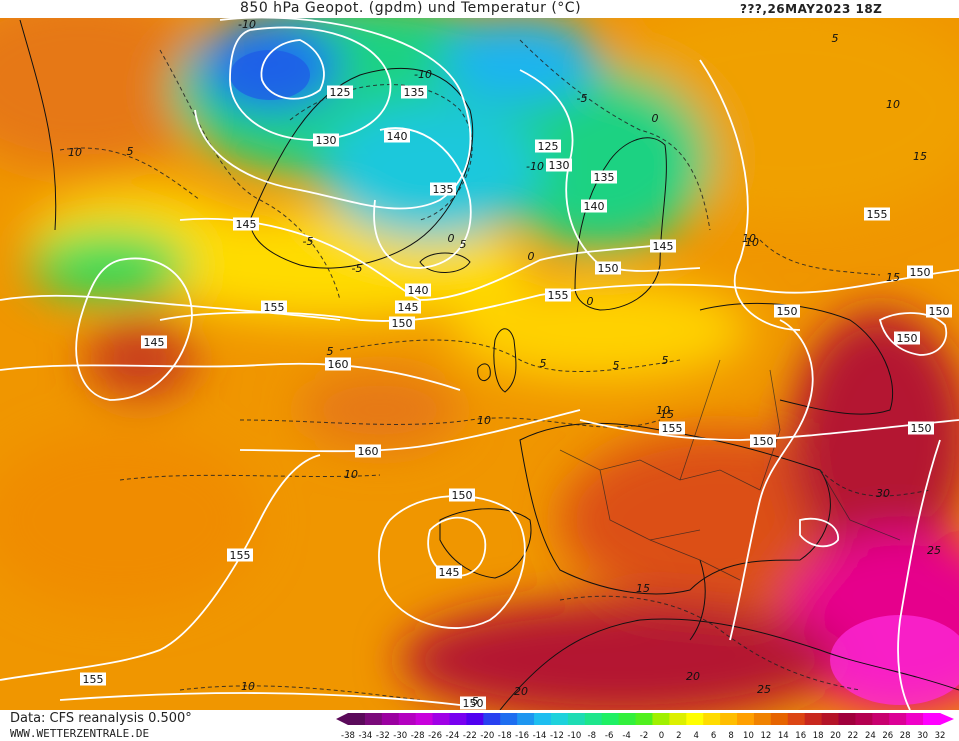 The image size is (959, 741). I want to click on temperature-label: -10, so click(247, 24).